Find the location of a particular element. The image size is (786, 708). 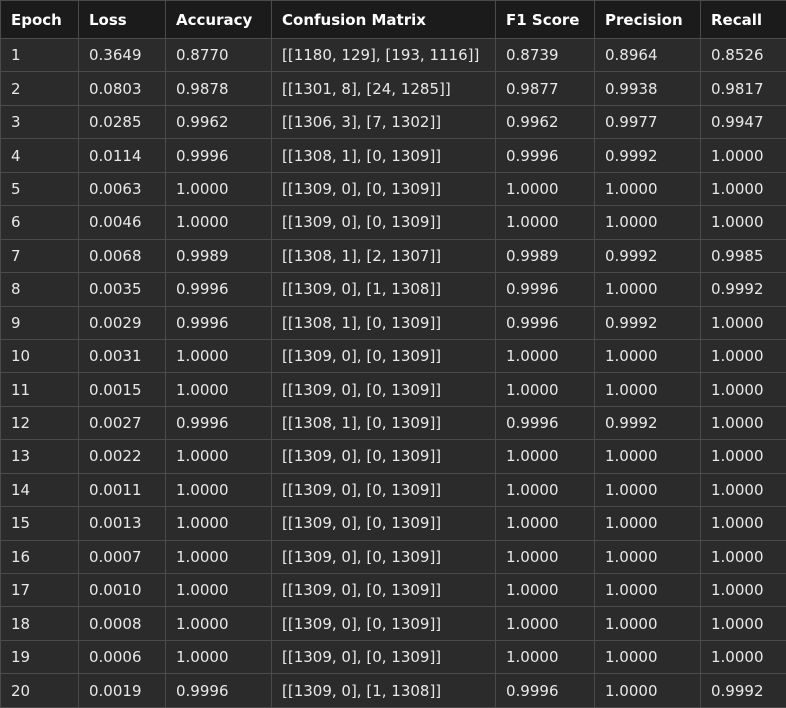

accuracy-cell: 0.9962 is located at coordinates (219, 121).